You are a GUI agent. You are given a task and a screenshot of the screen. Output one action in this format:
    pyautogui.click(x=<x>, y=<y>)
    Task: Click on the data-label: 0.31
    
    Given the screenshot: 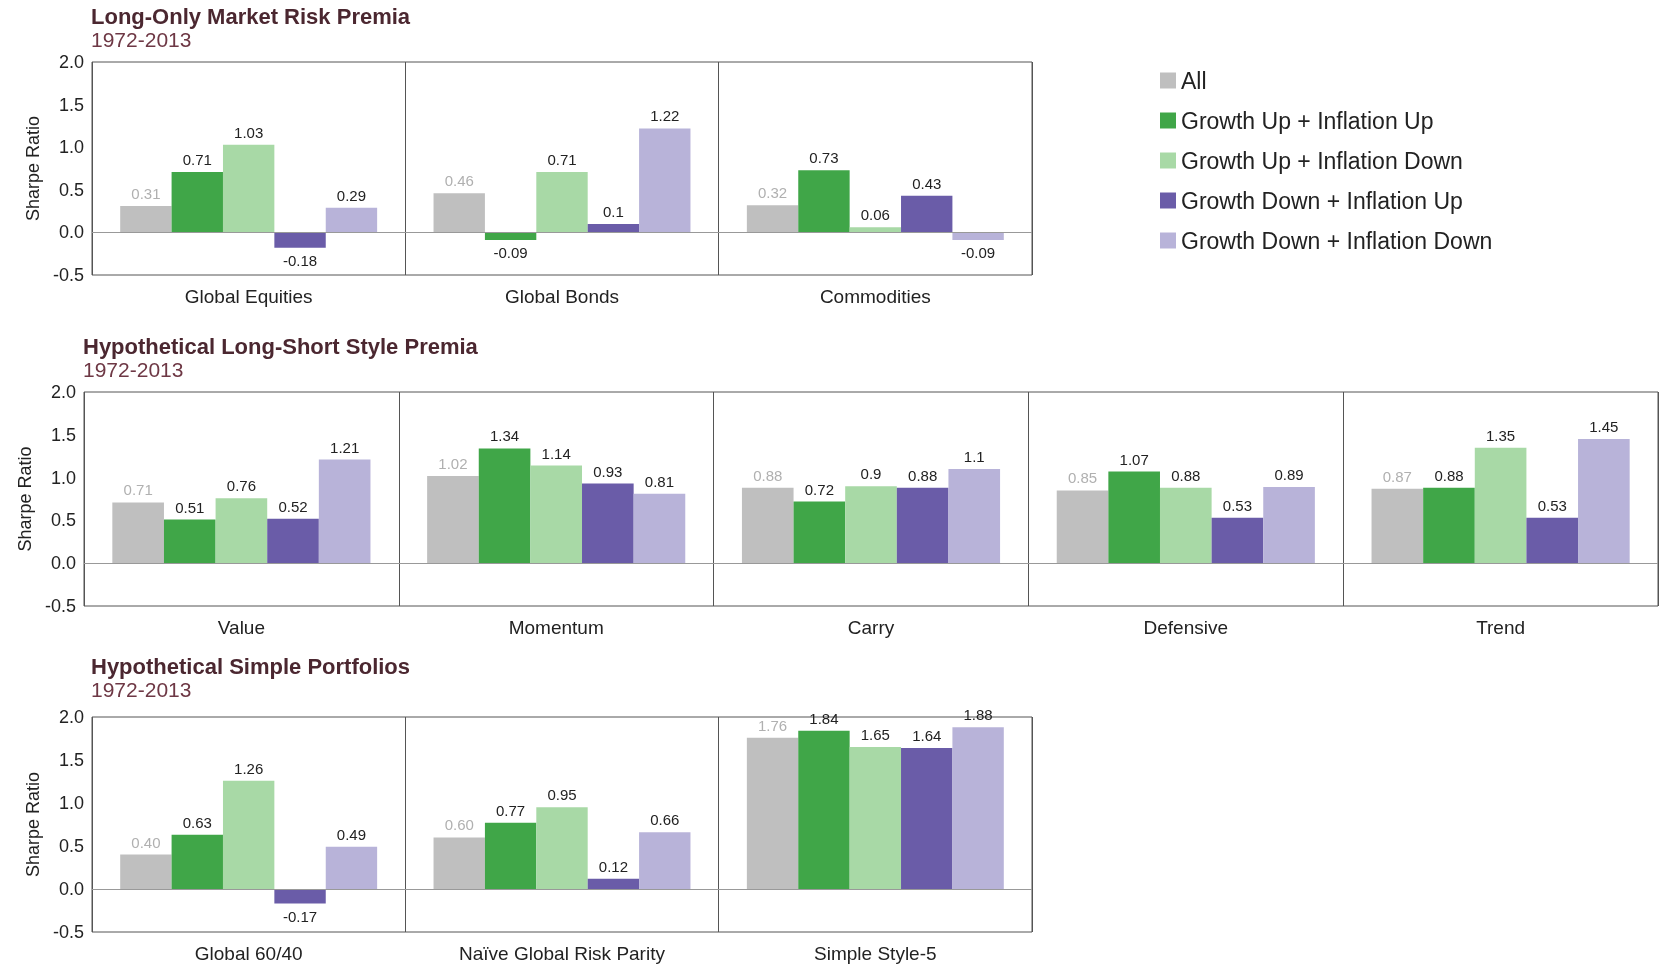 What is the action you would take?
    pyautogui.click(x=146, y=193)
    